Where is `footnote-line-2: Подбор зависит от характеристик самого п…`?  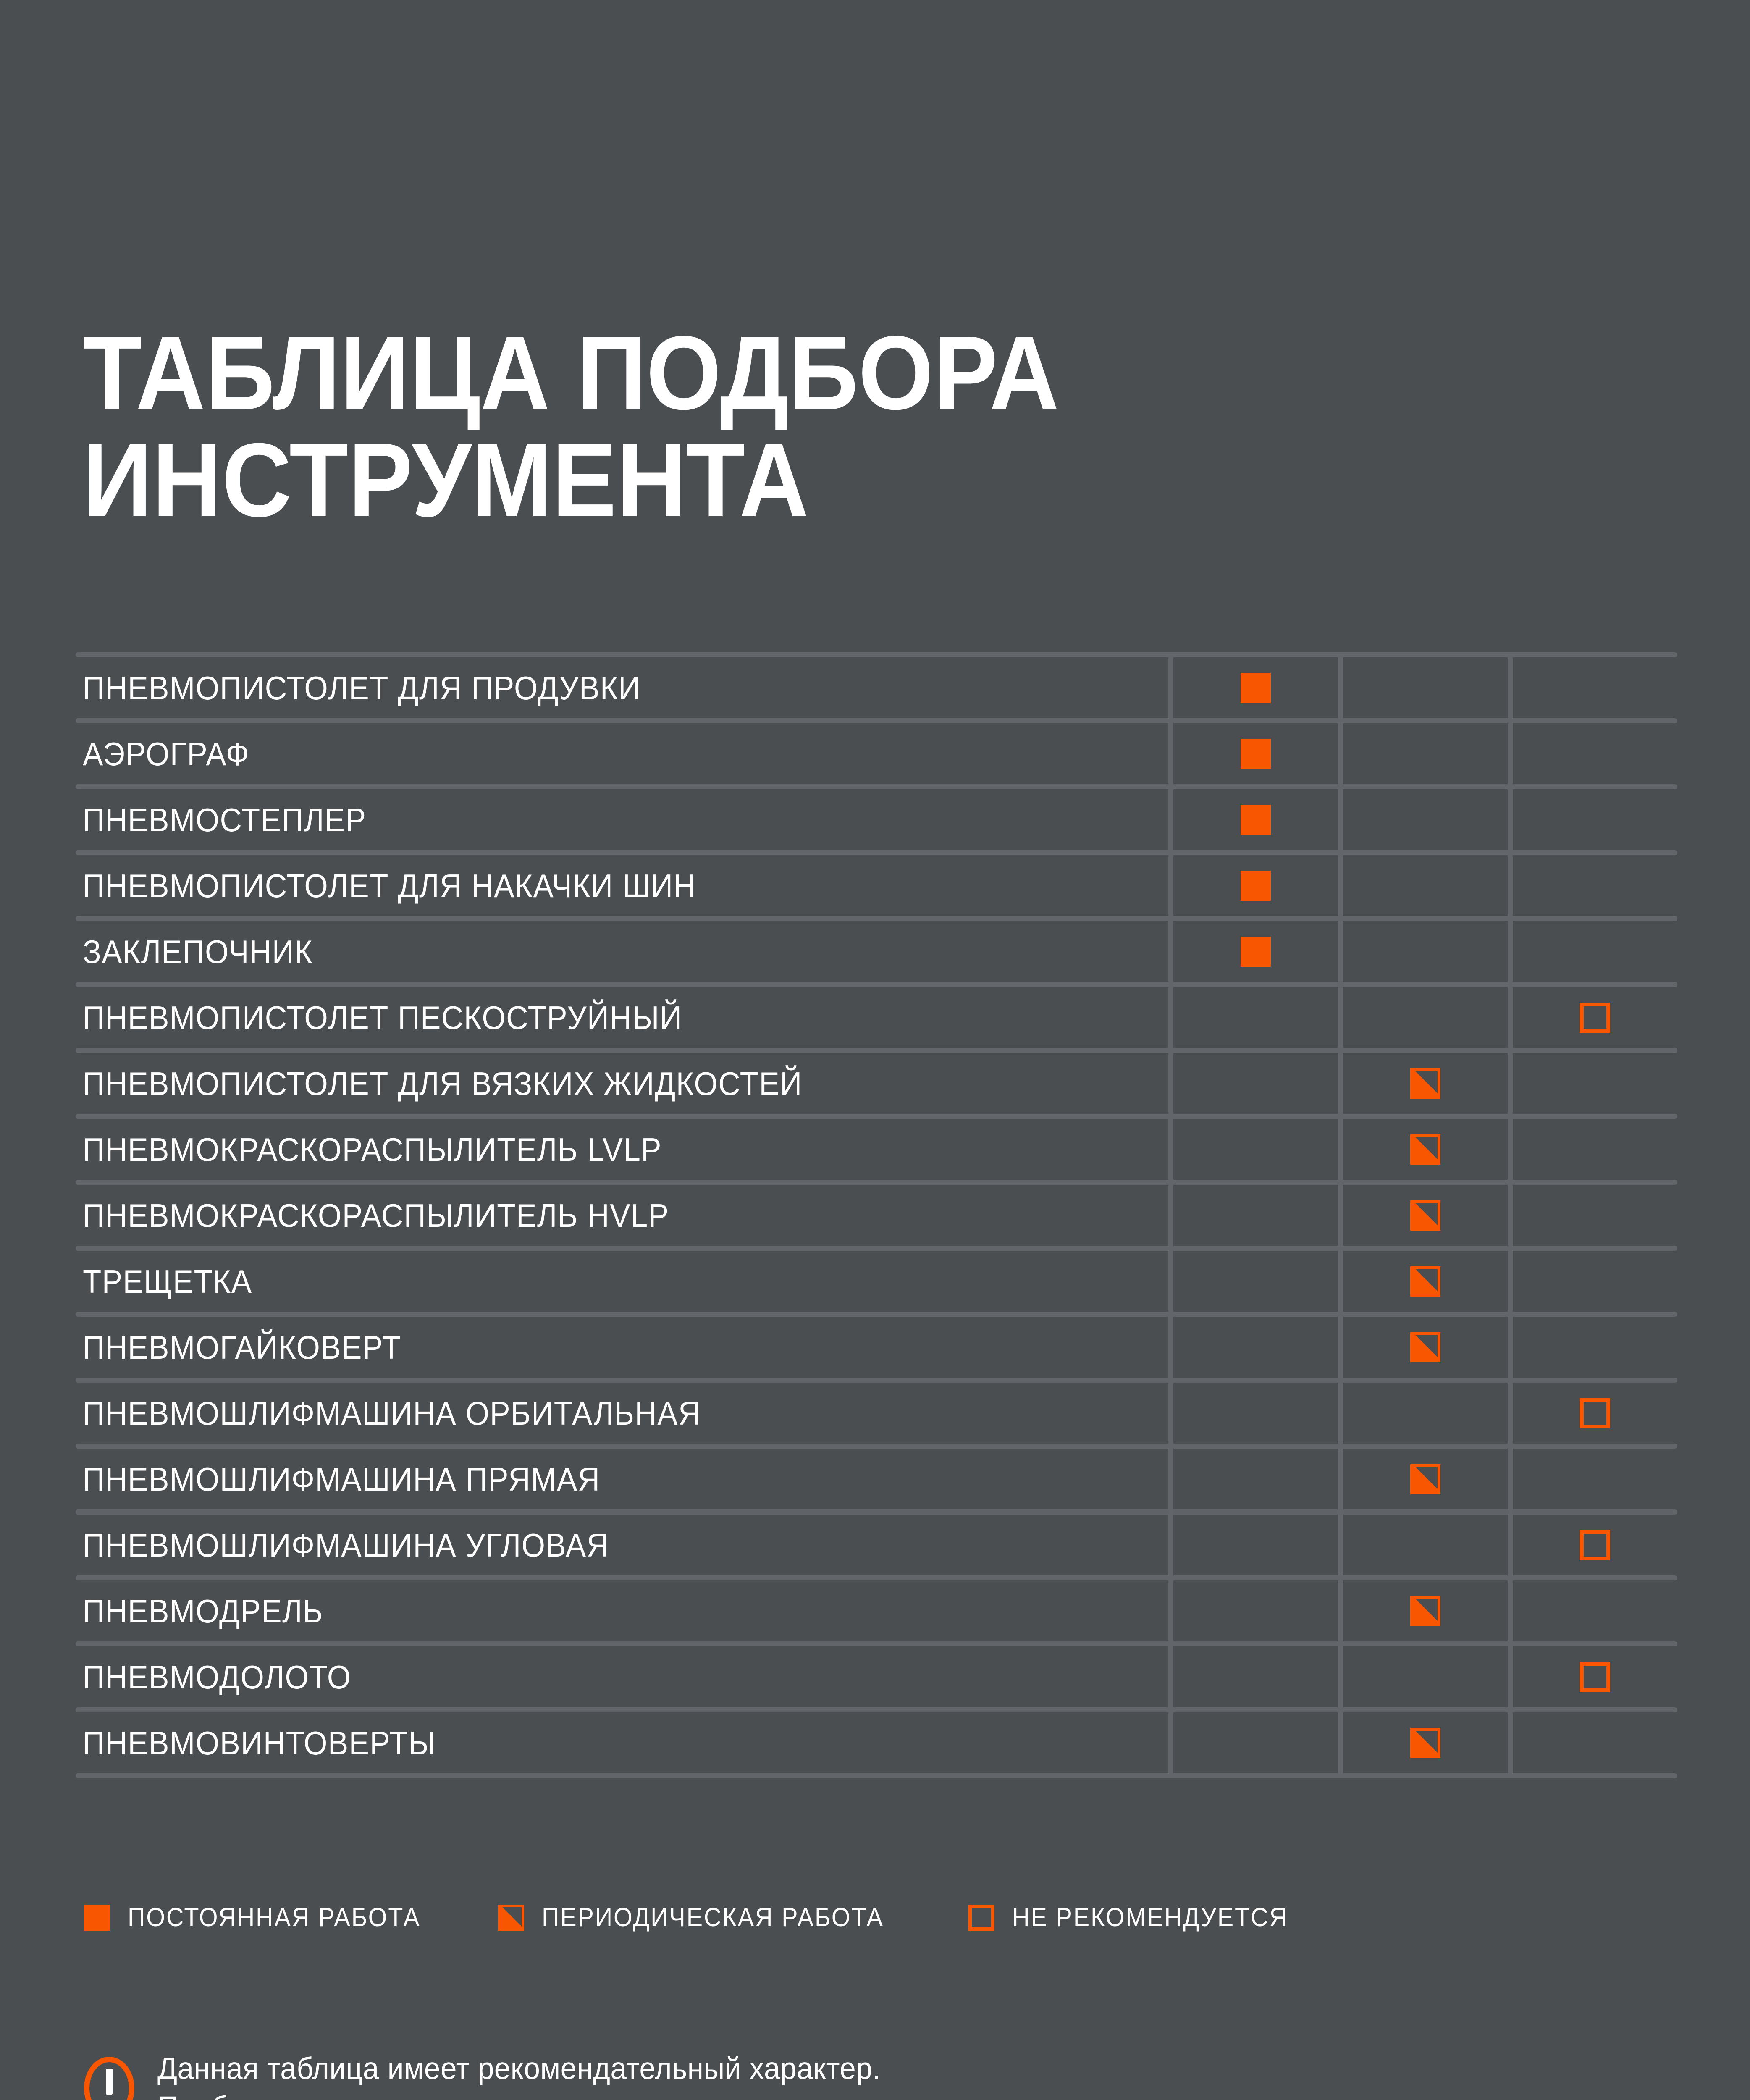 footnote-line-2: Подбор зависит от характеристик самого п… is located at coordinates (585, 2094).